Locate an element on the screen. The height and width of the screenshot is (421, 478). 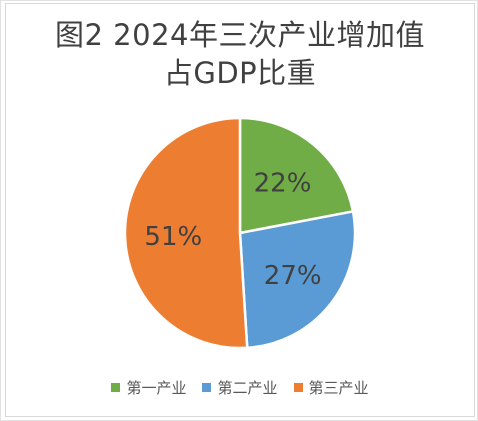
legend-item-secondary-industry: 第二产业 is located at coordinates (240, 387).